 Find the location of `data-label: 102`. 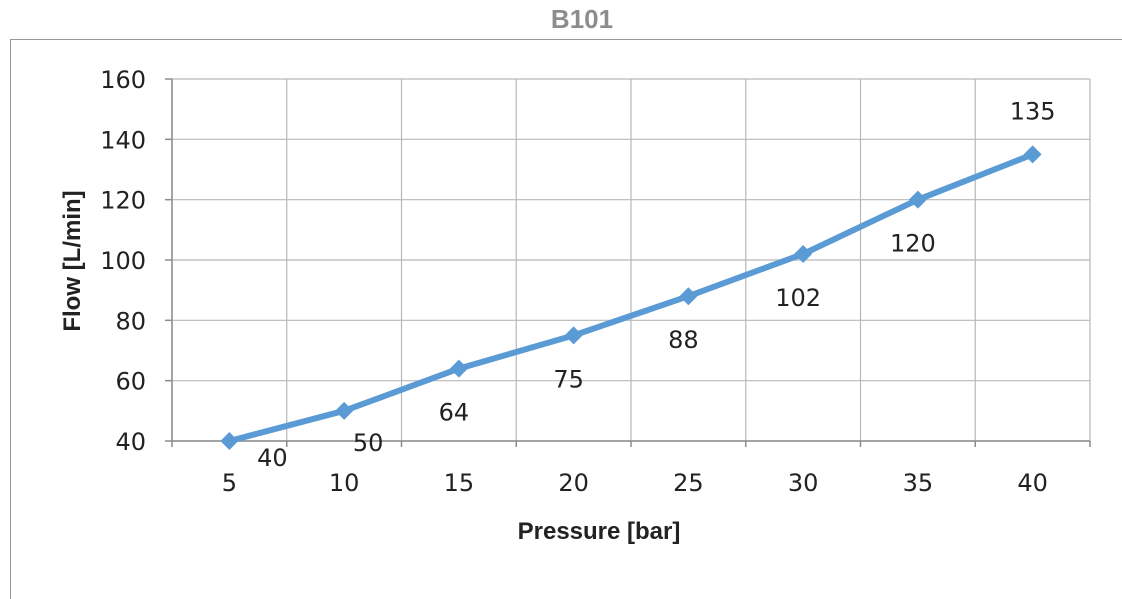

data-label: 102 is located at coordinates (798, 298).